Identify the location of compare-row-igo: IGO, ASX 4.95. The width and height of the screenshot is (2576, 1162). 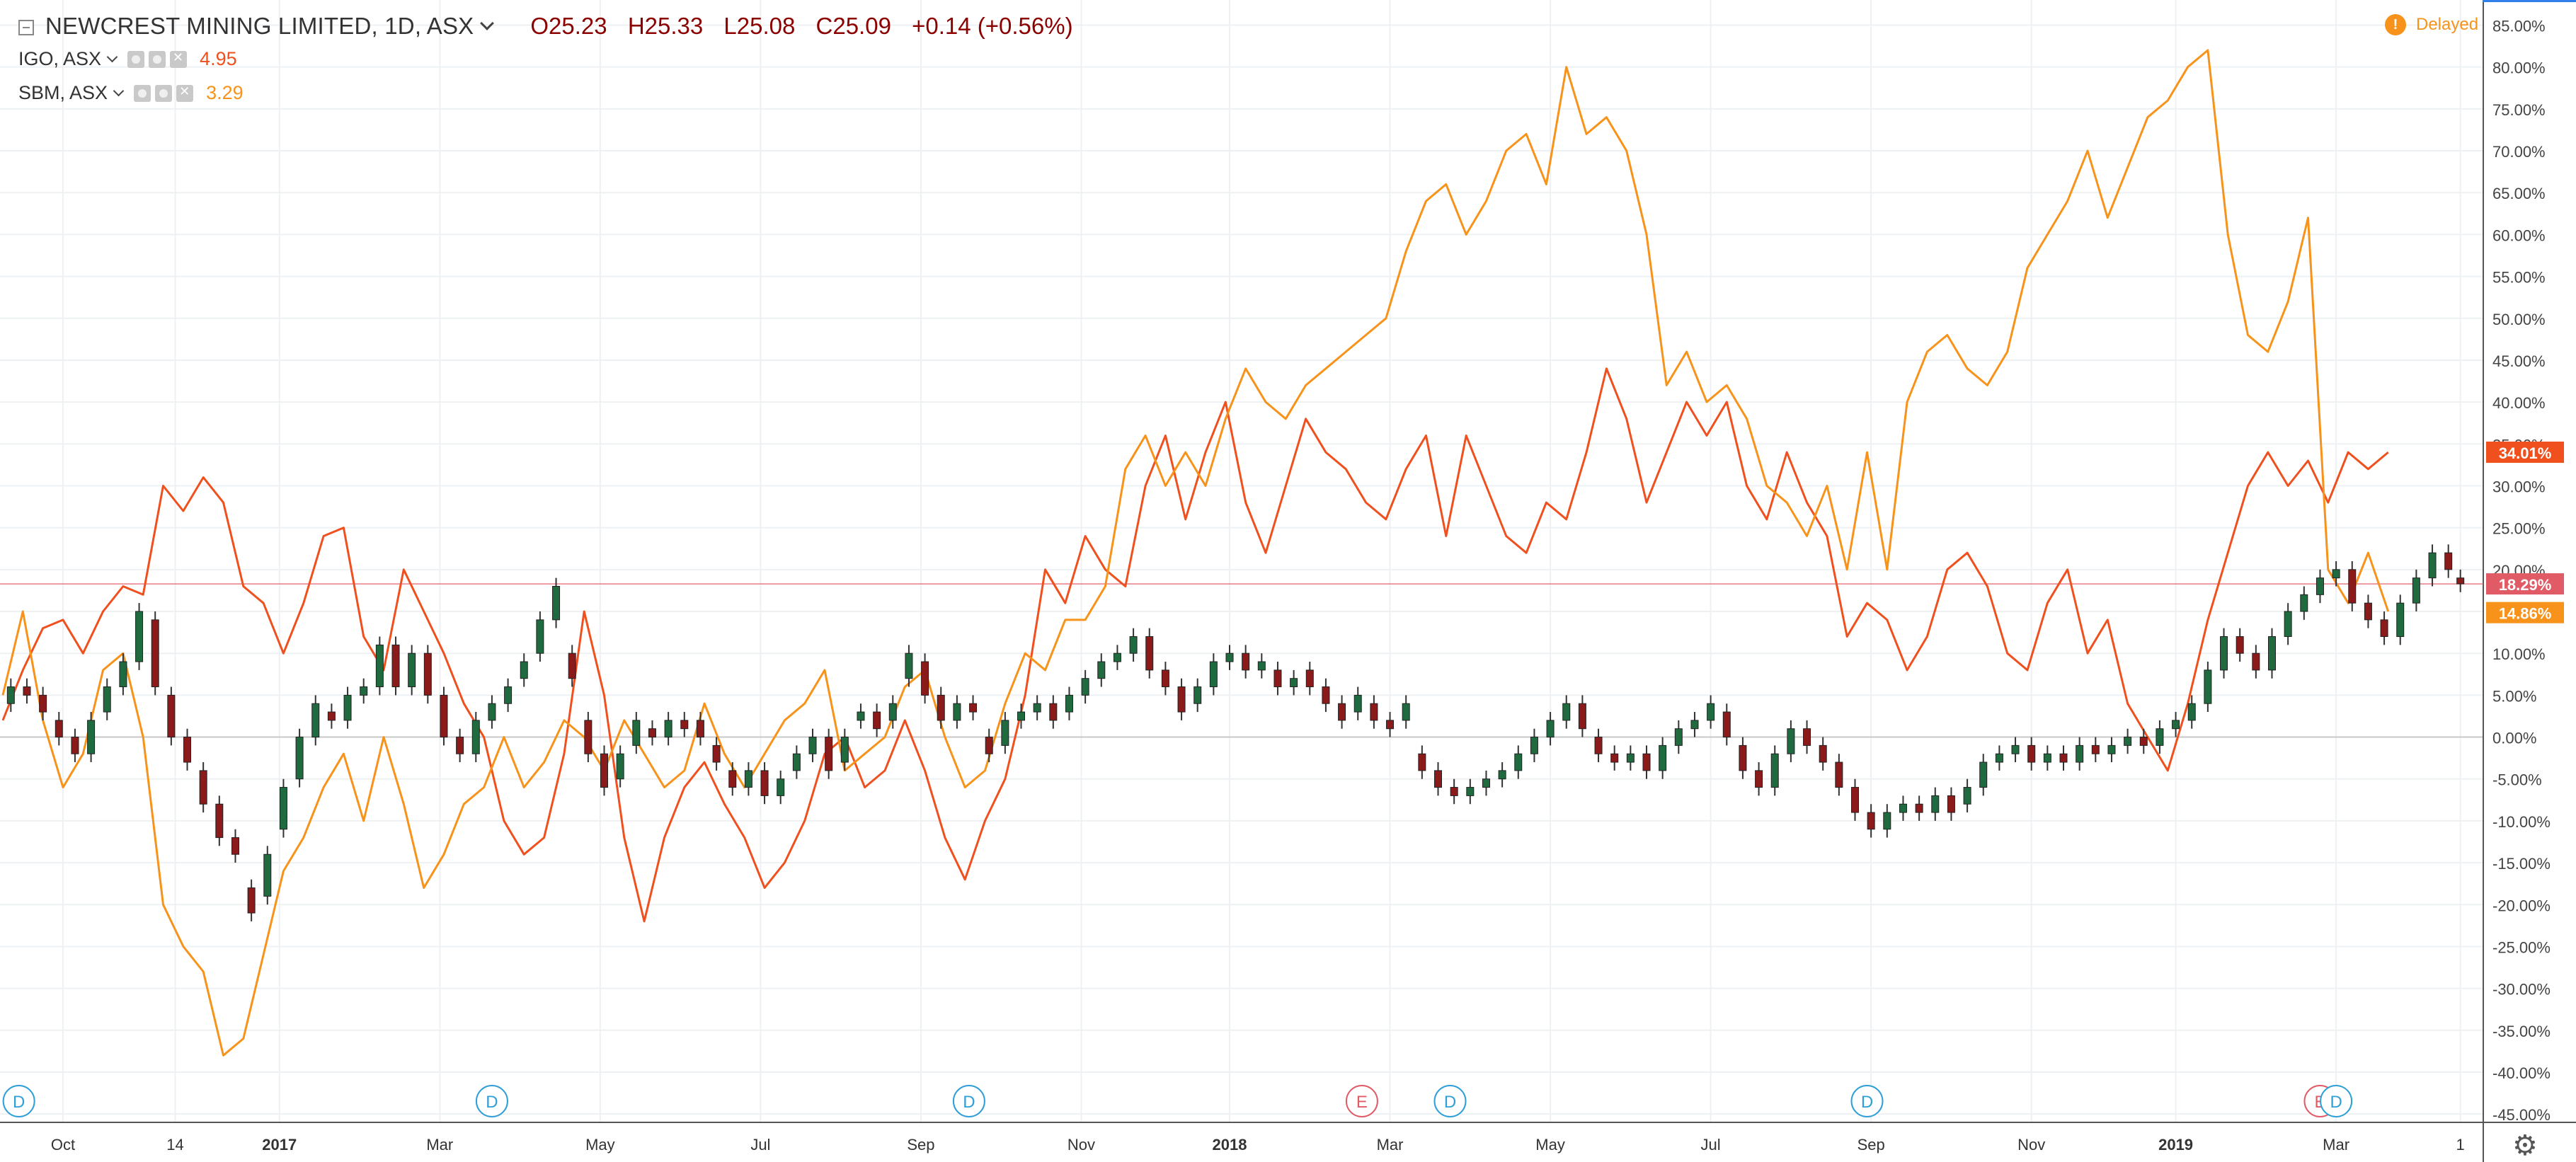
(127, 59).